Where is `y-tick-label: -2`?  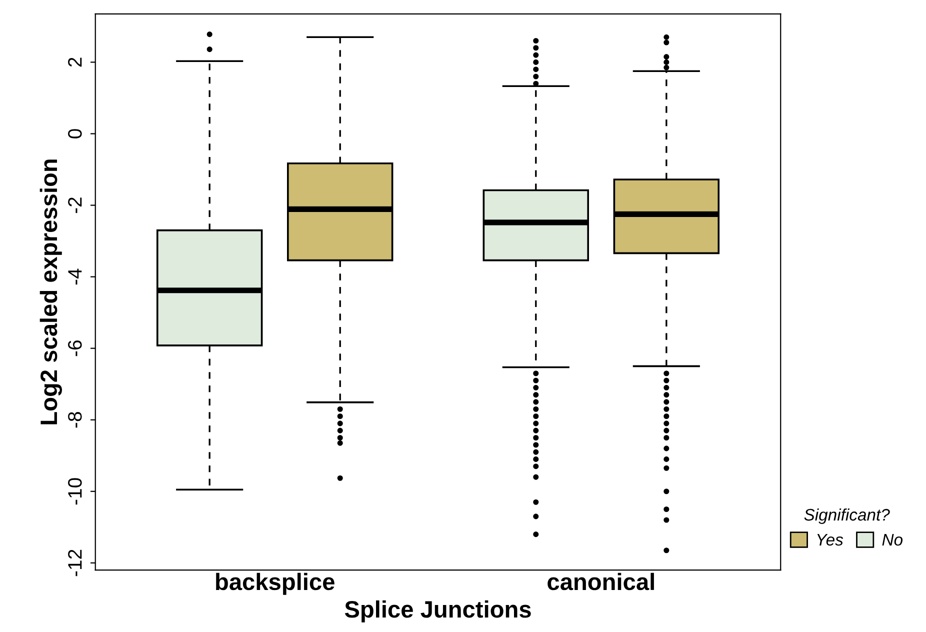 y-tick-label: -2 is located at coordinates (75, 206).